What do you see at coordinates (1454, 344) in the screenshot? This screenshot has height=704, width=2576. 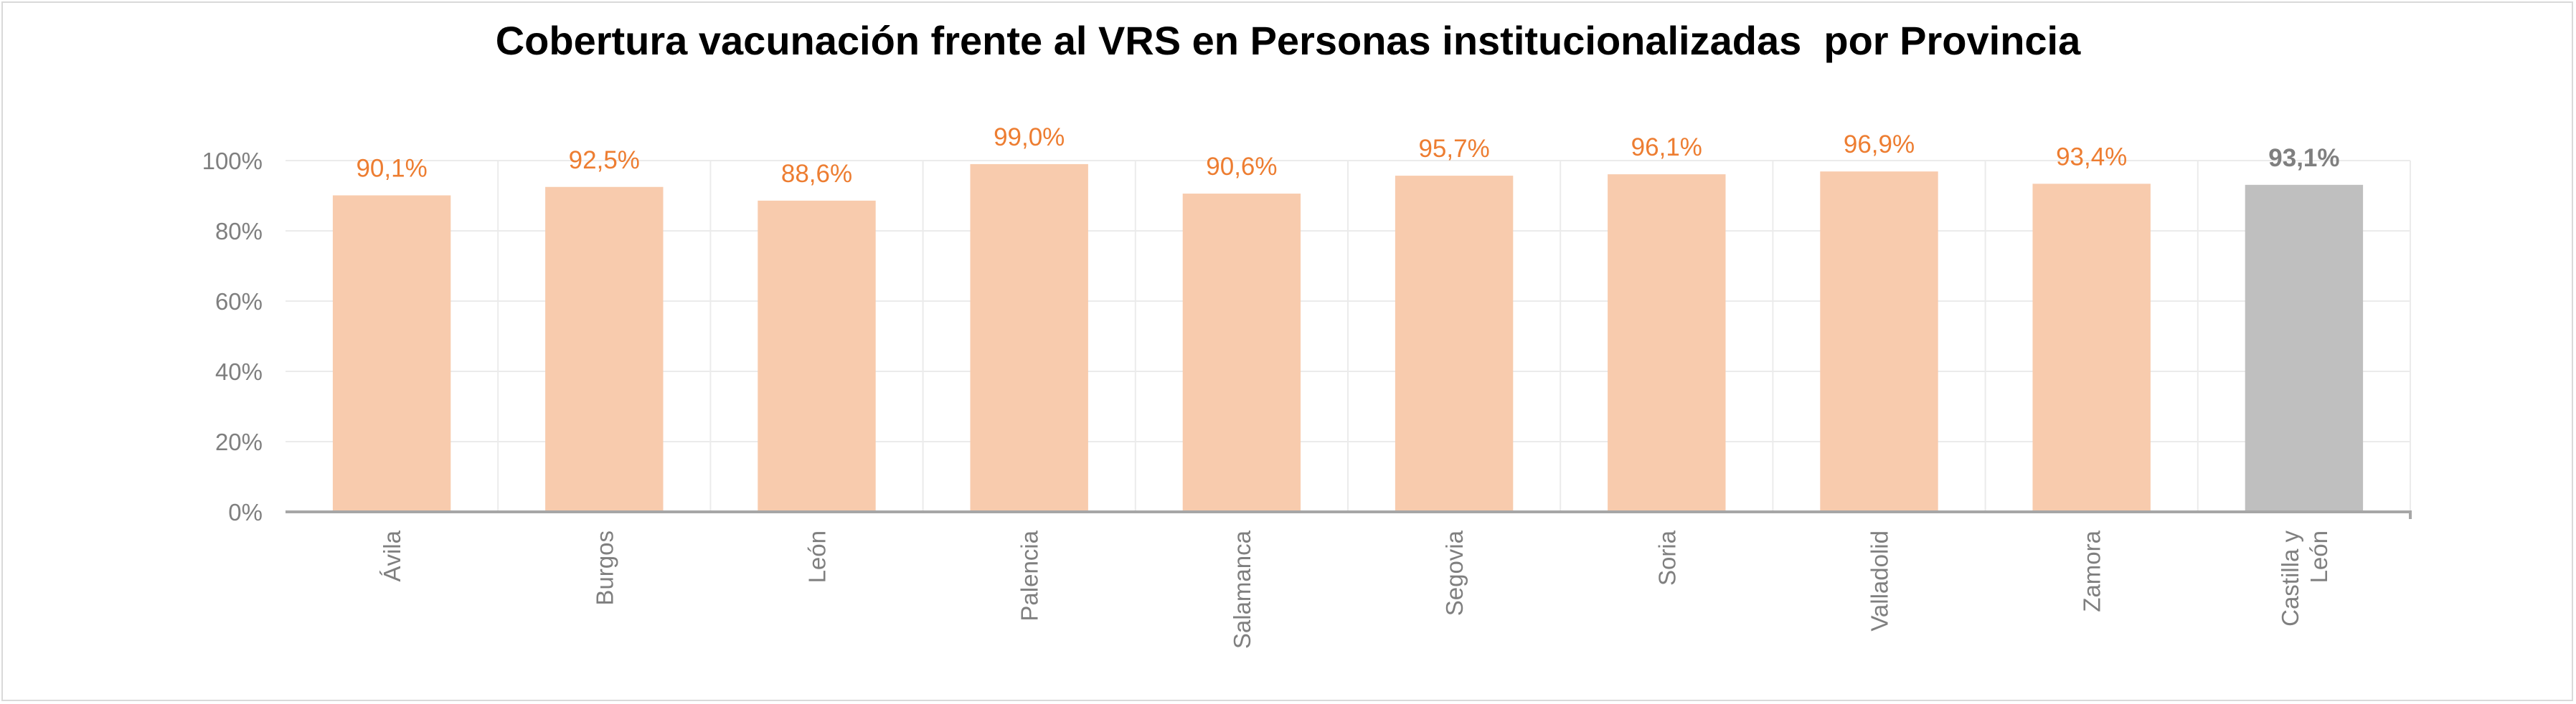 I see `bar-segovia` at bounding box center [1454, 344].